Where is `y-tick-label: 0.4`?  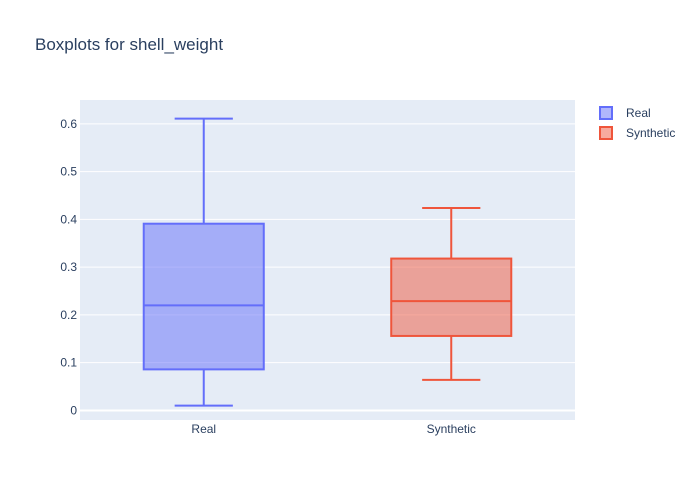 y-tick-label: 0.4 is located at coordinates (68, 219).